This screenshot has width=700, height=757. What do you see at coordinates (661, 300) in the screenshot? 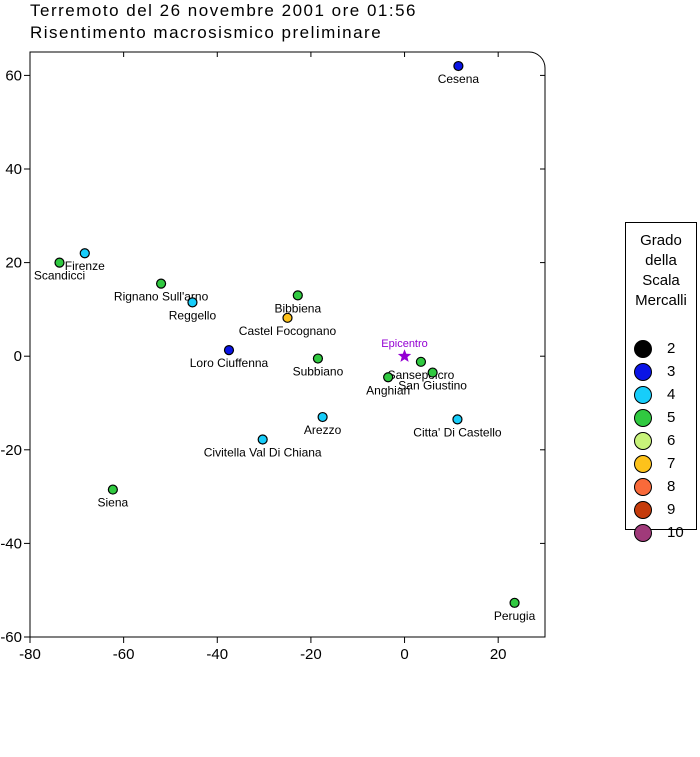
I see `legend-title-line: Mercalli` at bounding box center [661, 300].